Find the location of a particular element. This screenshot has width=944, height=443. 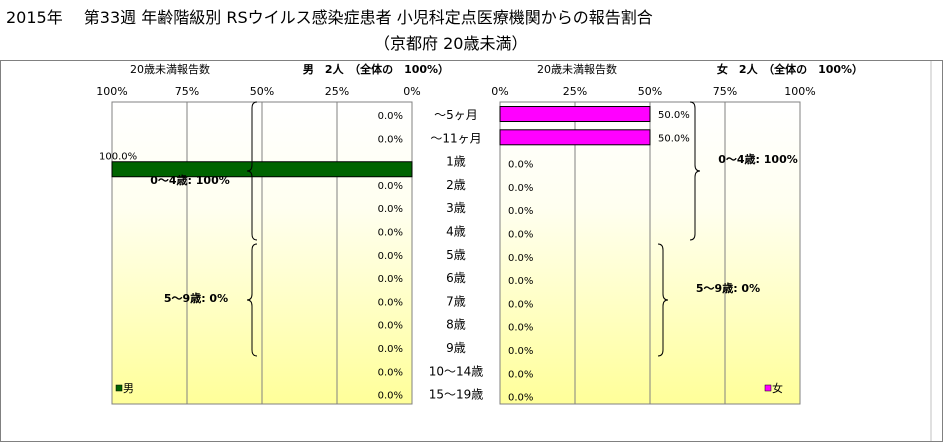

chart-edge is located at coordinates (936, 251).